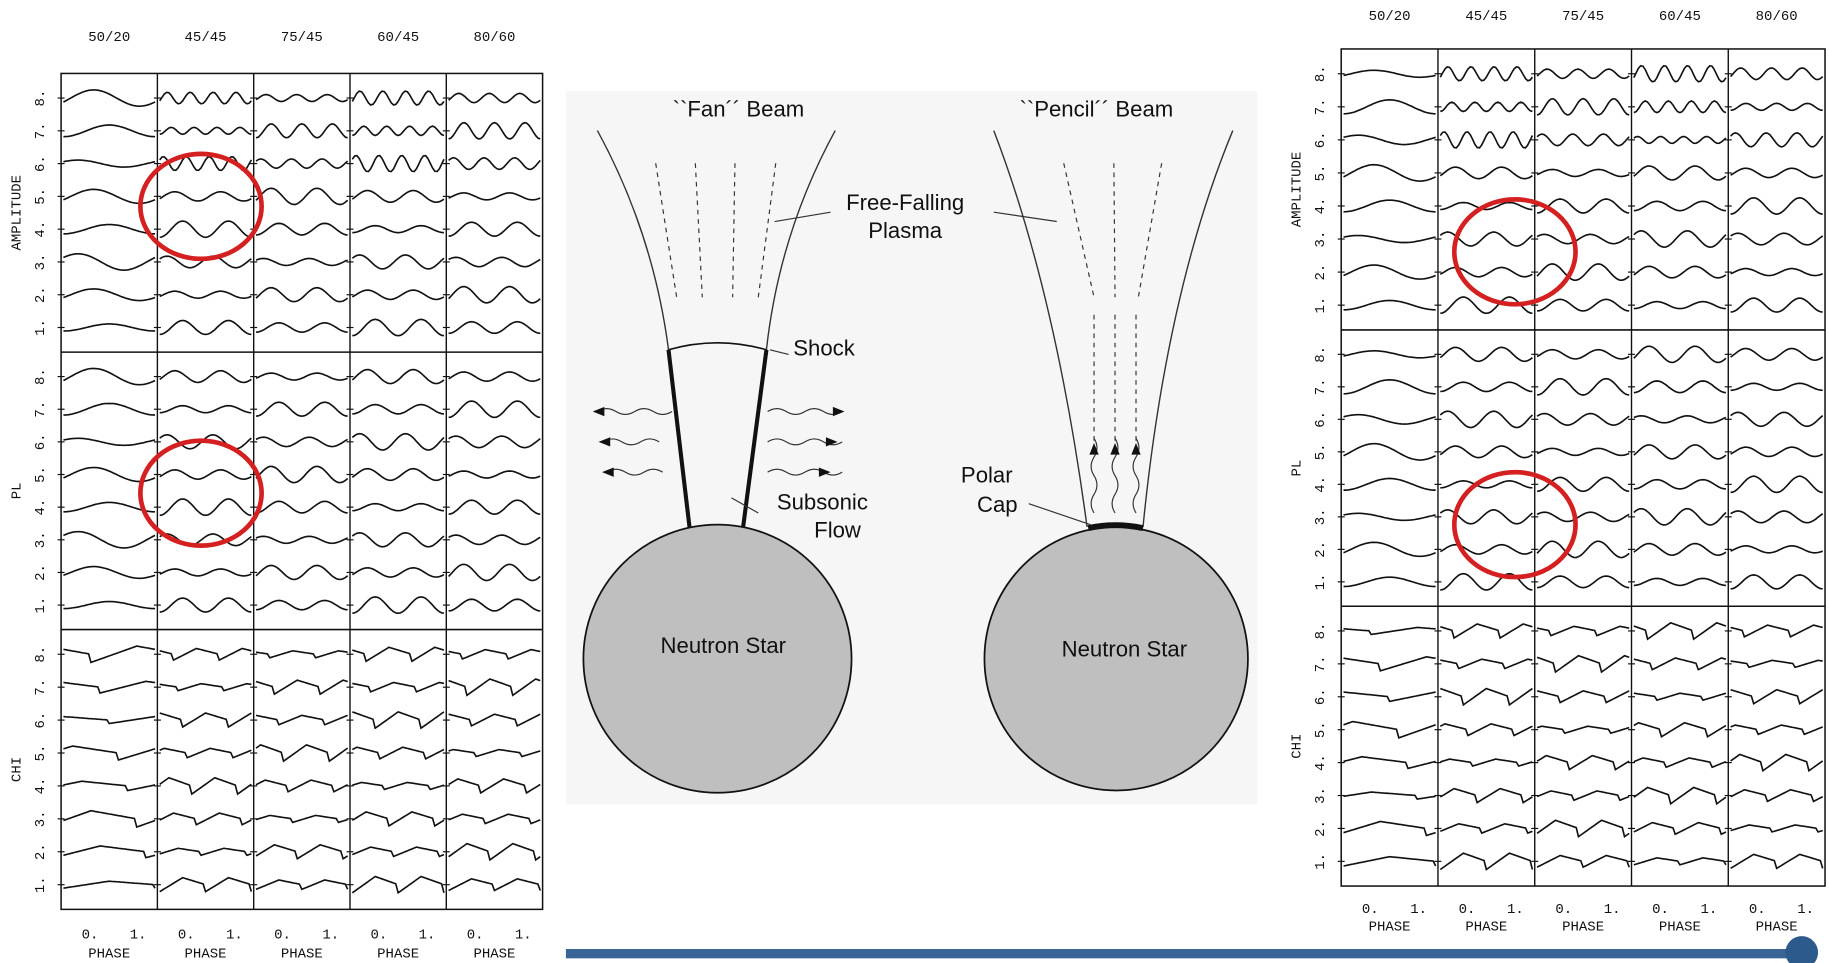 The width and height of the screenshot is (1829, 963). I want to click on plasma-label: Free-Falling, so click(905, 202).